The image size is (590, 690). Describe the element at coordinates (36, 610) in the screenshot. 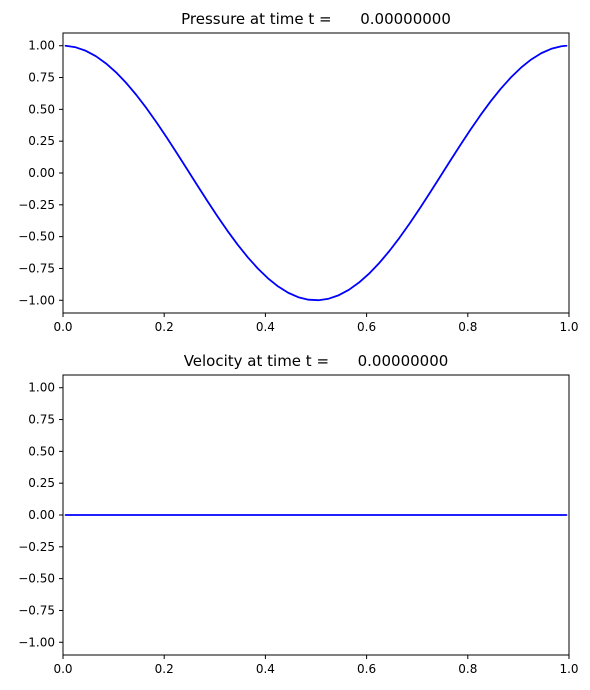

I see `velocity-y-tick-label: −0.75` at that location.